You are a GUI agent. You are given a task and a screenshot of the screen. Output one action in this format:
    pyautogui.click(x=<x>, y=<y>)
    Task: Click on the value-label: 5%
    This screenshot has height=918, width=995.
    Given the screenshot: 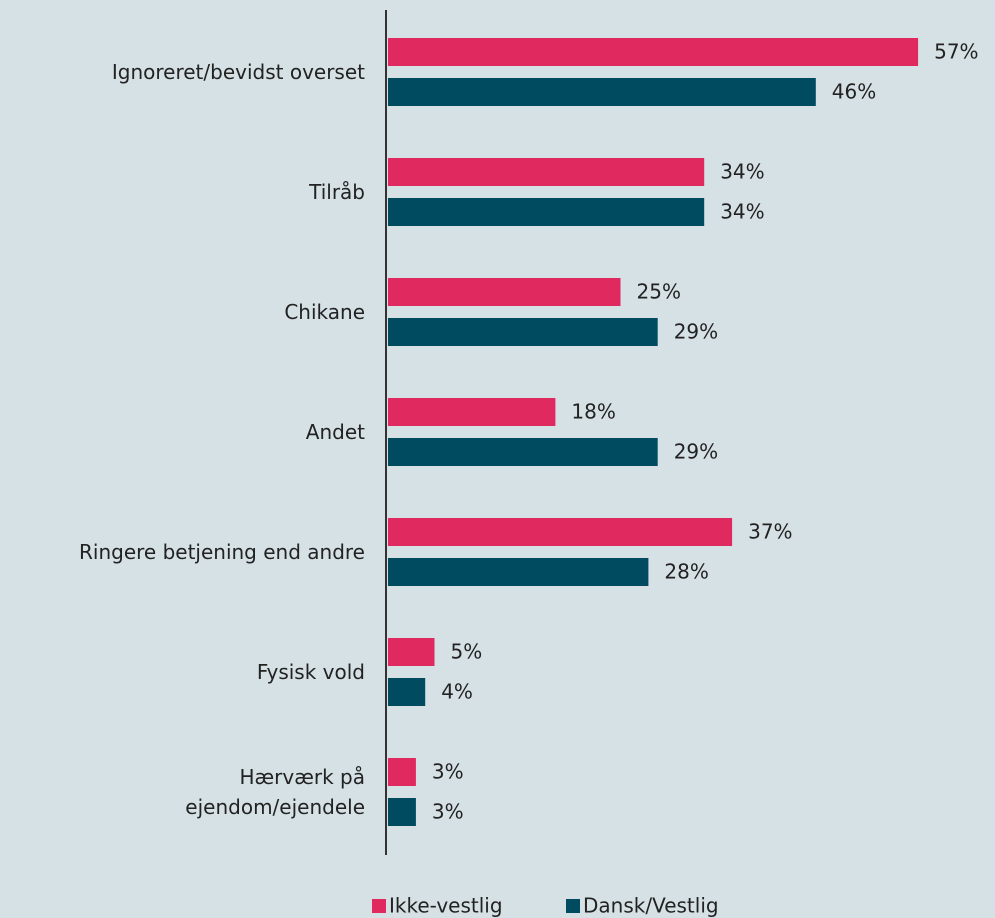 What is the action you would take?
    pyautogui.click(x=467, y=652)
    